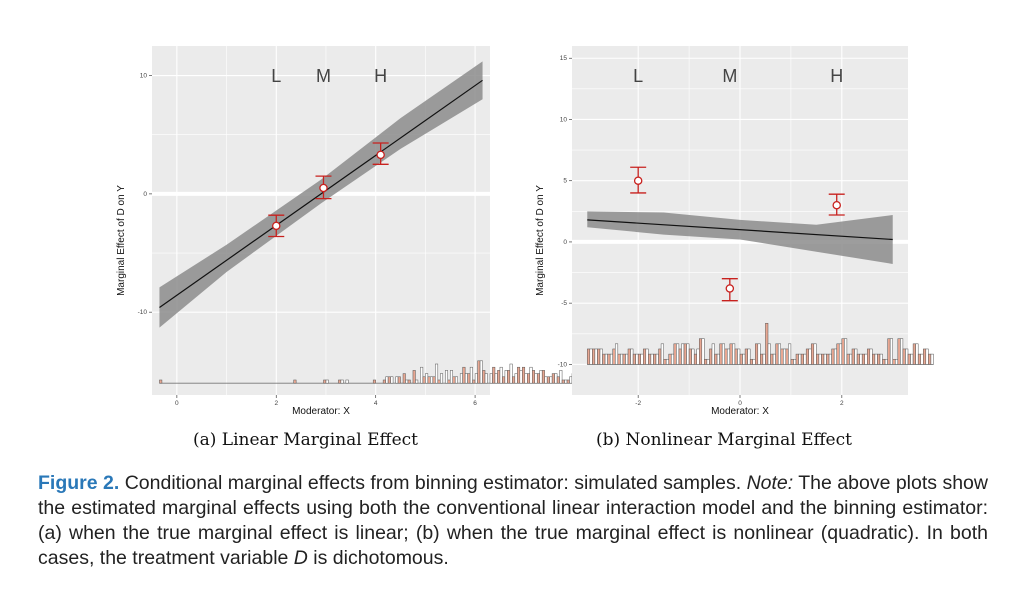 The image size is (1023, 600). What do you see at coordinates (638, 76) in the screenshot?
I see `b-bin-label-0: L` at bounding box center [638, 76].